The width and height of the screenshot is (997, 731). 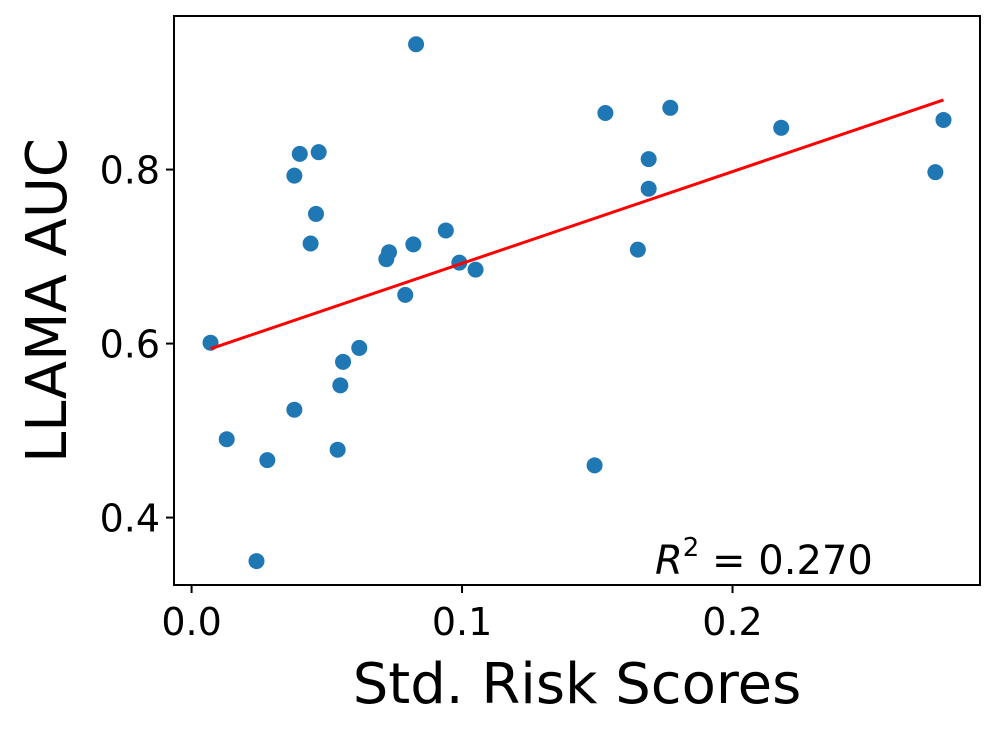 What do you see at coordinates (669, 561) in the screenshot?
I see `r-squared-symbol: R` at bounding box center [669, 561].